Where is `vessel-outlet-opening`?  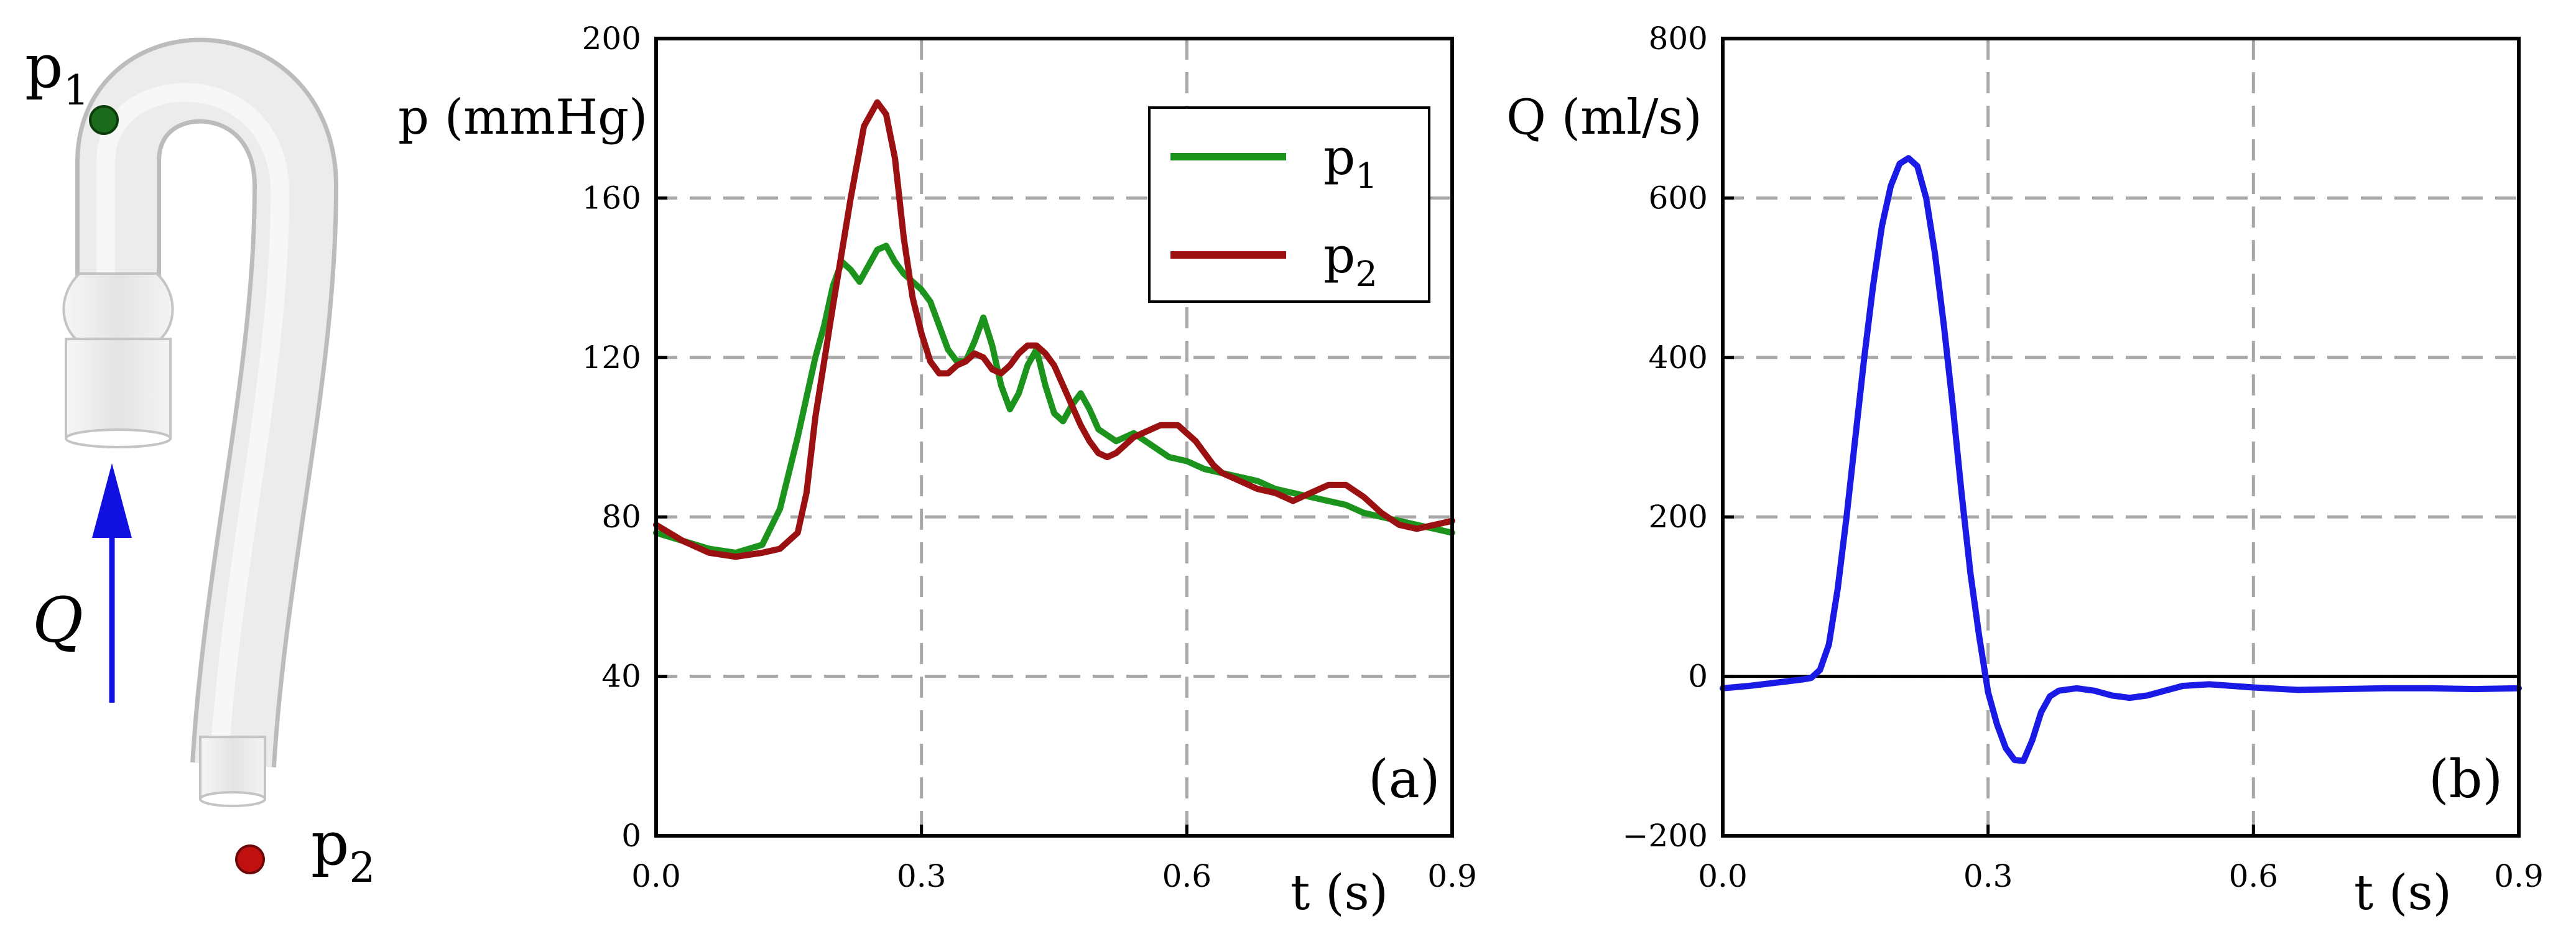 vessel-outlet-opening is located at coordinates (233, 799).